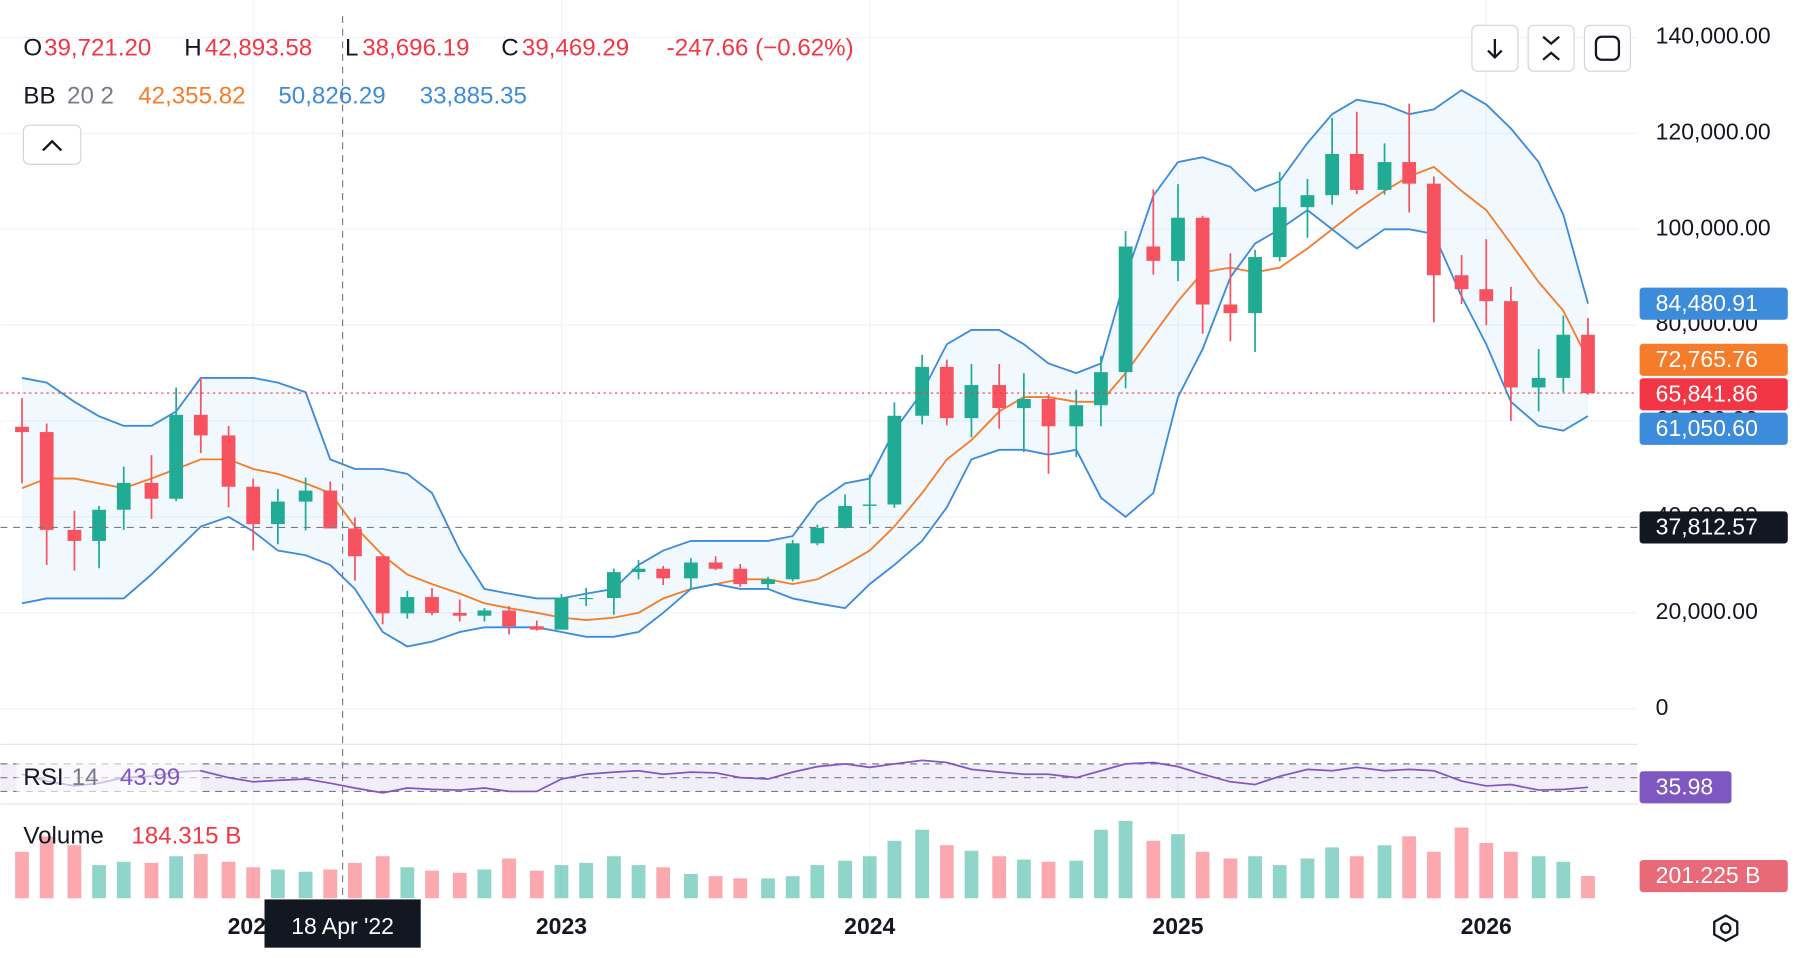 The width and height of the screenshot is (1802, 958). What do you see at coordinates (90, 96) in the screenshot?
I see `legend-params: 20 2` at bounding box center [90, 96].